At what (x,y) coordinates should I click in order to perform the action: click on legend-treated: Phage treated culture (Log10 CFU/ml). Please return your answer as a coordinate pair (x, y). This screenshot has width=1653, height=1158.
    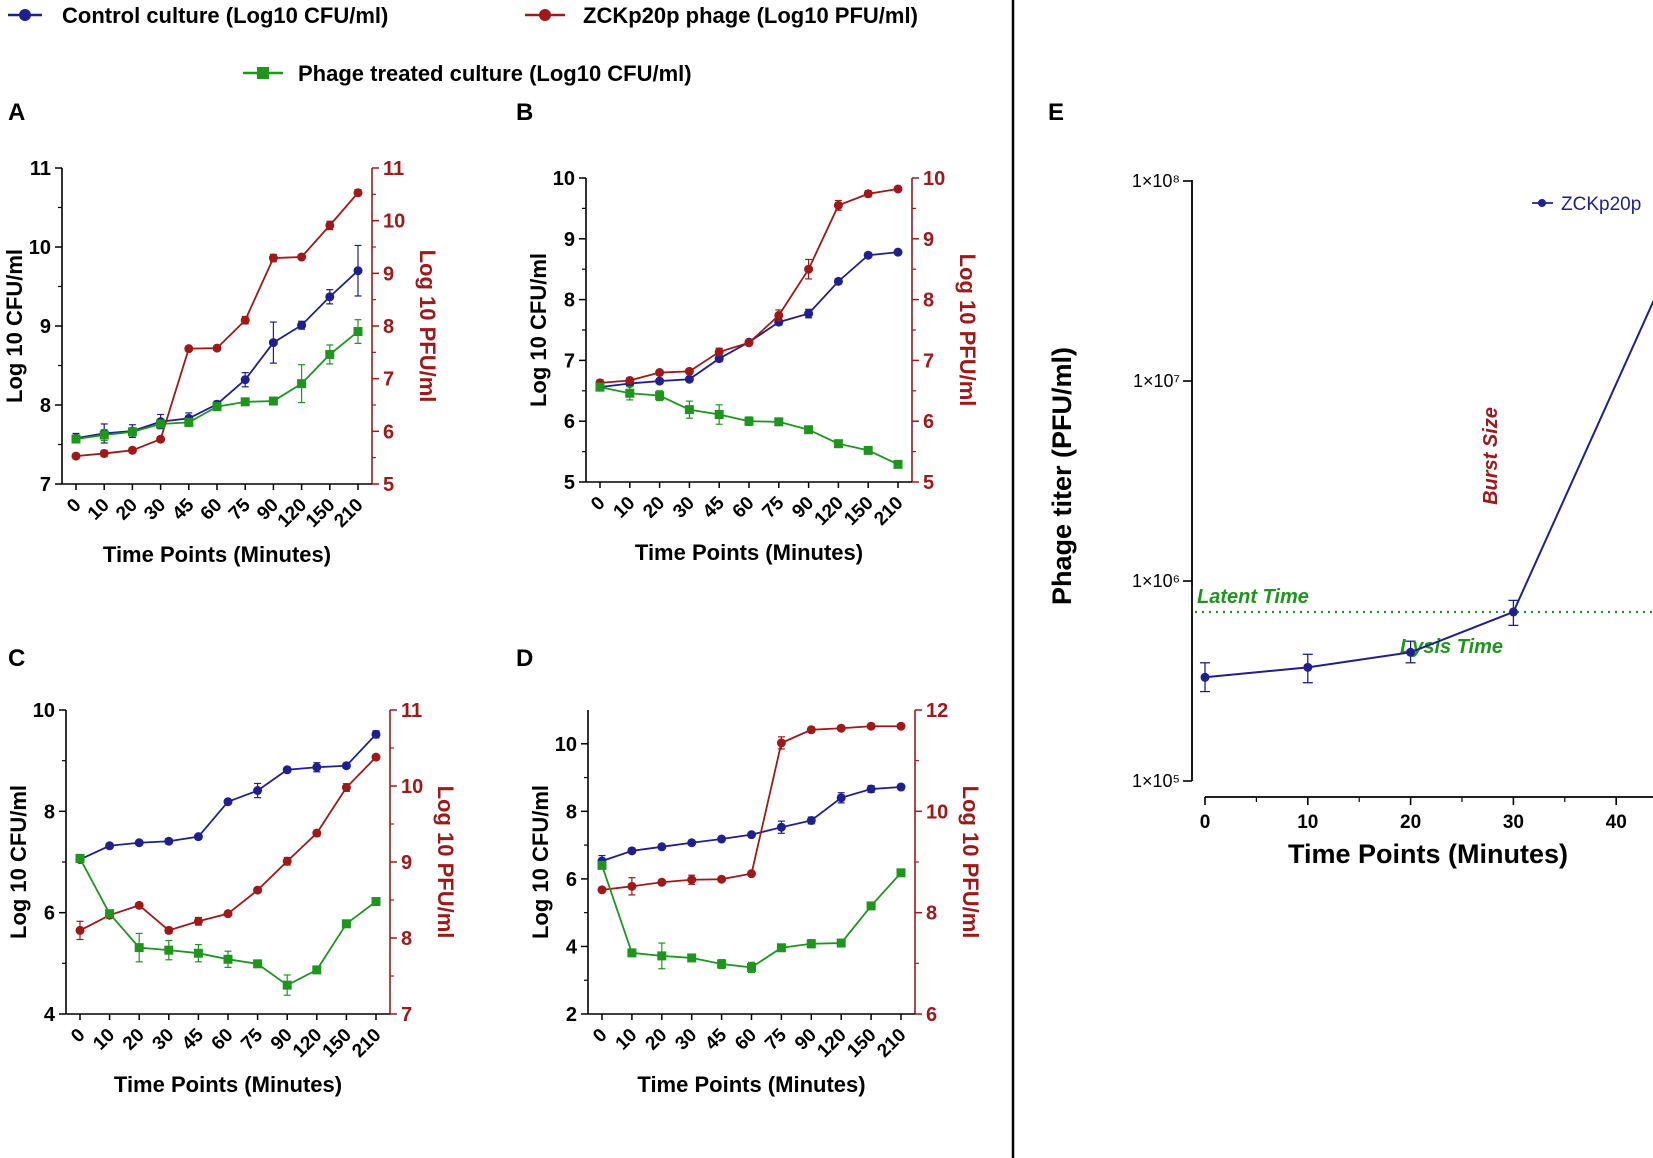
    Looking at the image, I should click on (467, 73).